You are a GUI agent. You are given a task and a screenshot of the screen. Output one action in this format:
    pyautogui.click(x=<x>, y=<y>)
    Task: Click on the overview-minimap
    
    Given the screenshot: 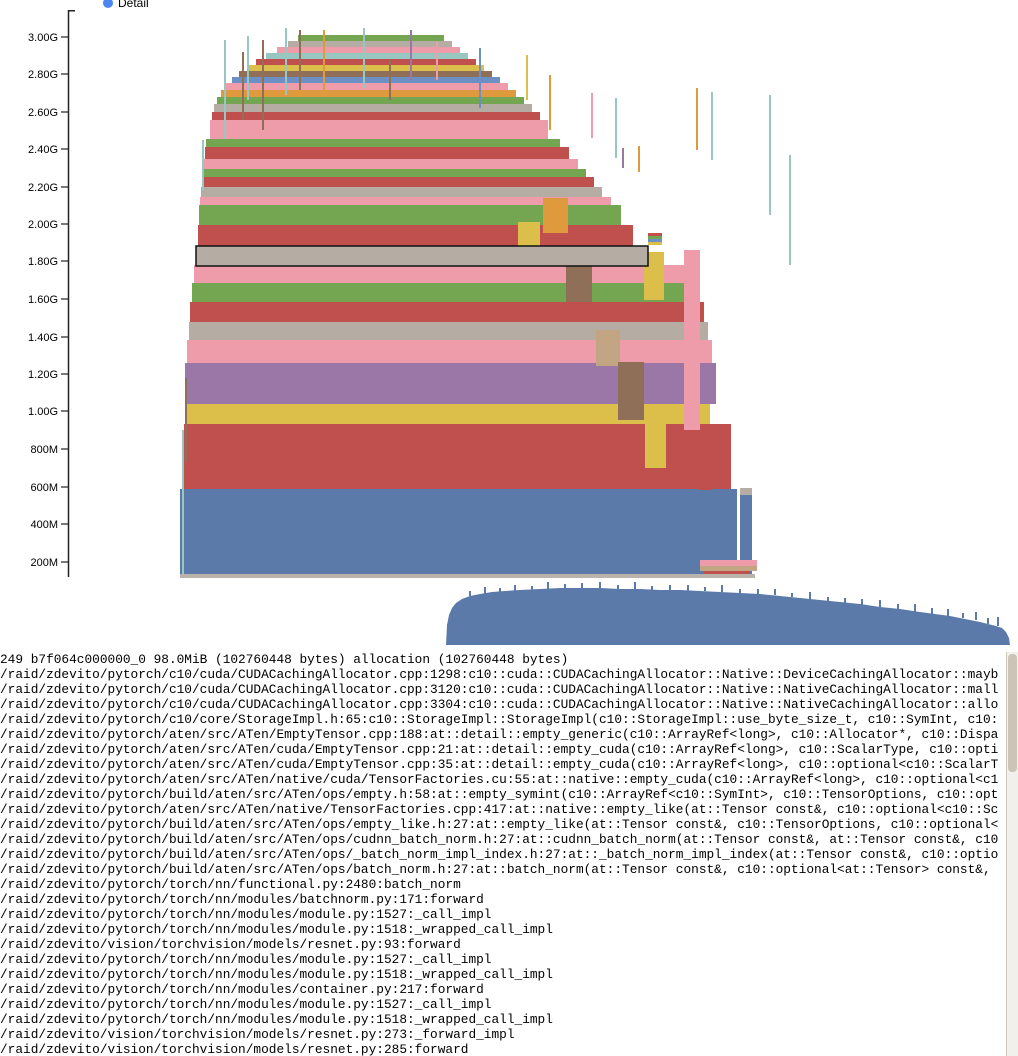 What is the action you would take?
    pyautogui.click(x=728, y=613)
    